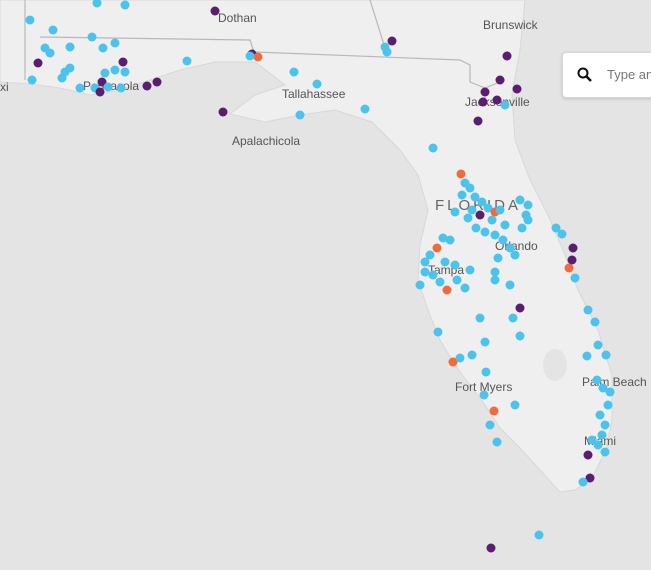 The width and height of the screenshot is (651, 570). Describe the element at coordinates (606, 75) in the screenshot. I see `search-box: Type an` at that location.